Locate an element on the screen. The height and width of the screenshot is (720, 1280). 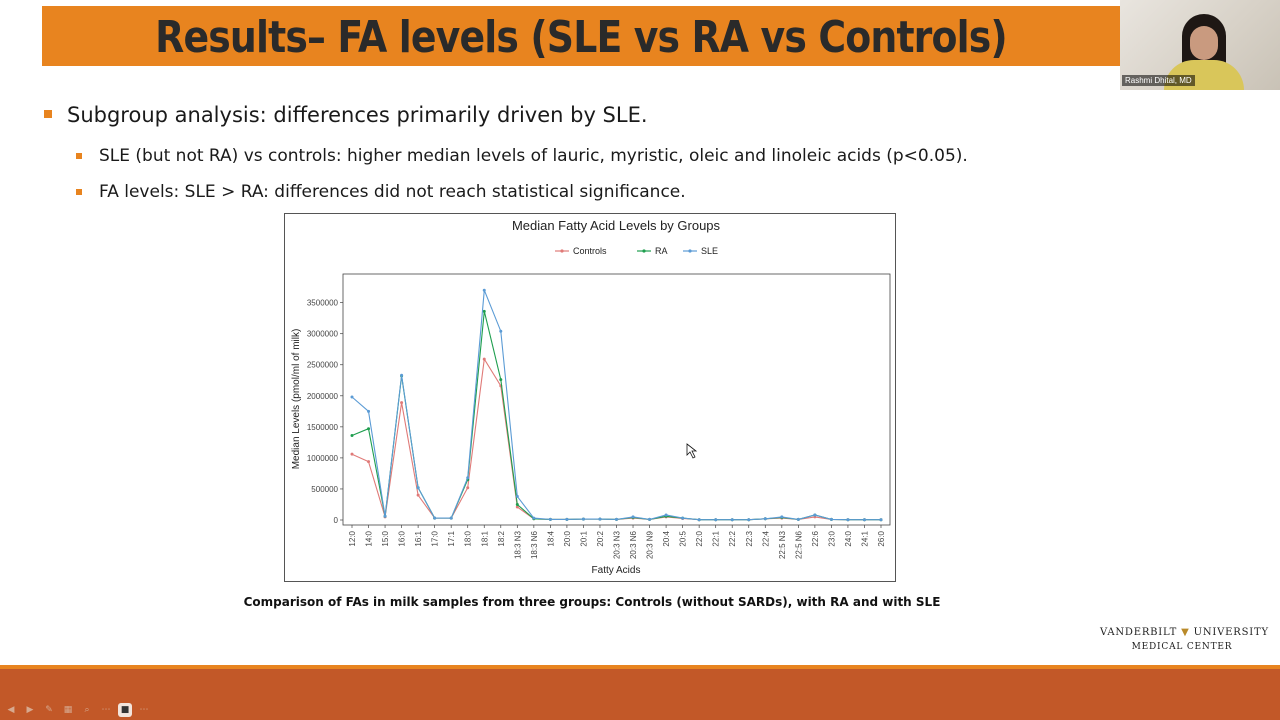
x-tick-label: 18:4 is located at coordinates (550, 538).